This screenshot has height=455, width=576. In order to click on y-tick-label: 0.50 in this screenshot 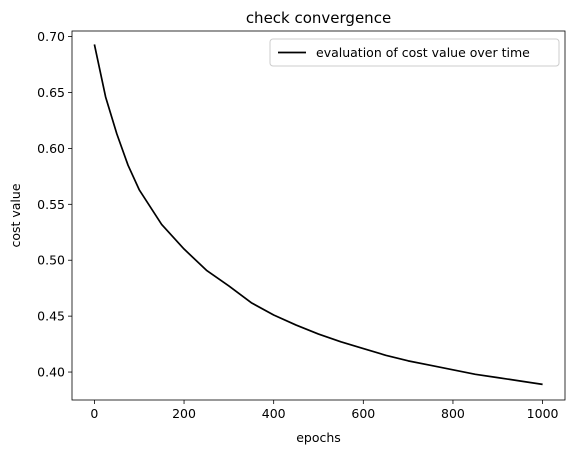, I will do `click(51, 260)`.